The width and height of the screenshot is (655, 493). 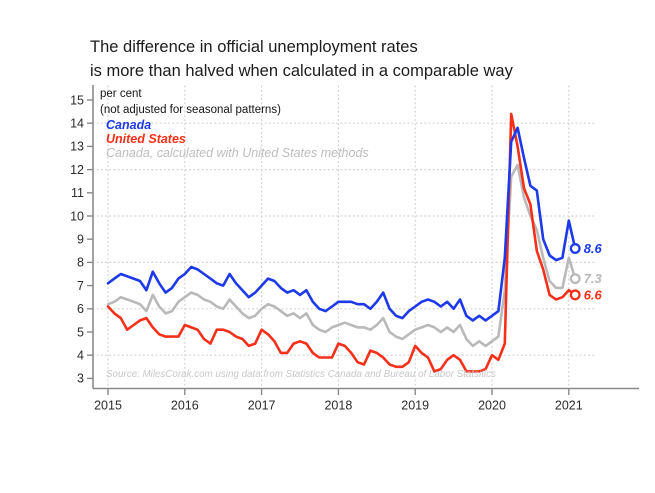 I want to click on y-tick-label: 8, so click(x=80, y=263).